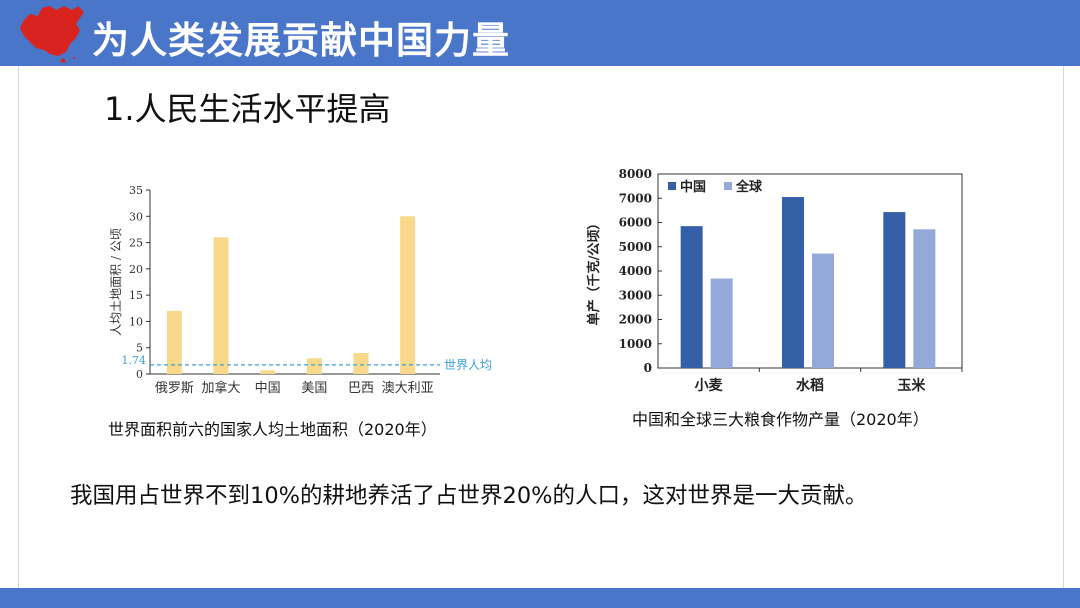 Image resolution: width=1080 pixels, height=608 pixels. What do you see at coordinates (468, 365) in the screenshot?
I see `world-average-label: 世界人均` at bounding box center [468, 365].